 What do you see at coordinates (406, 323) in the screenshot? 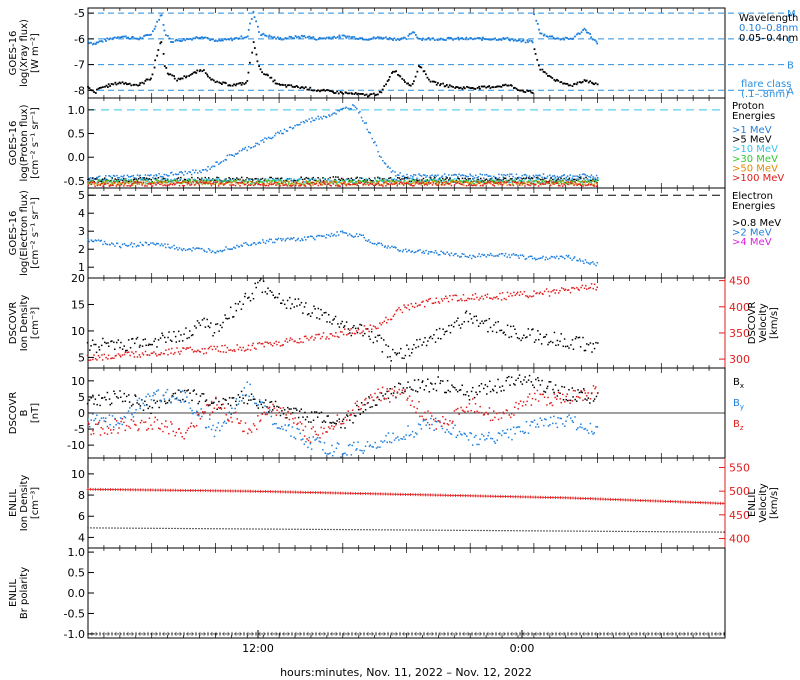
I see `panel-frame` at bounding box center [406, 323].